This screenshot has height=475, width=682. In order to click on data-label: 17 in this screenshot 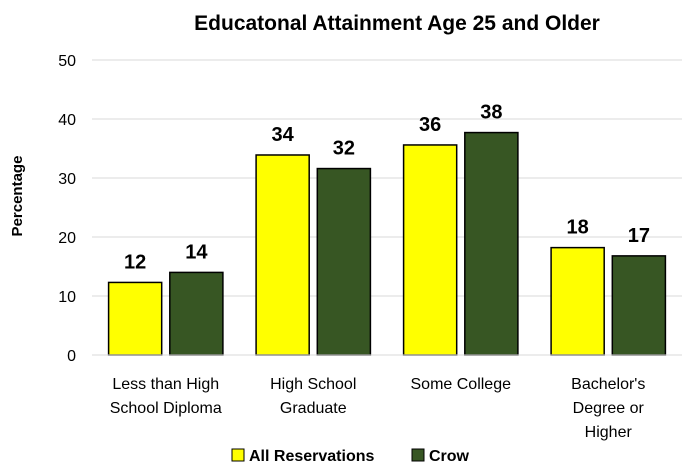, I will do `click(639, 236)`.